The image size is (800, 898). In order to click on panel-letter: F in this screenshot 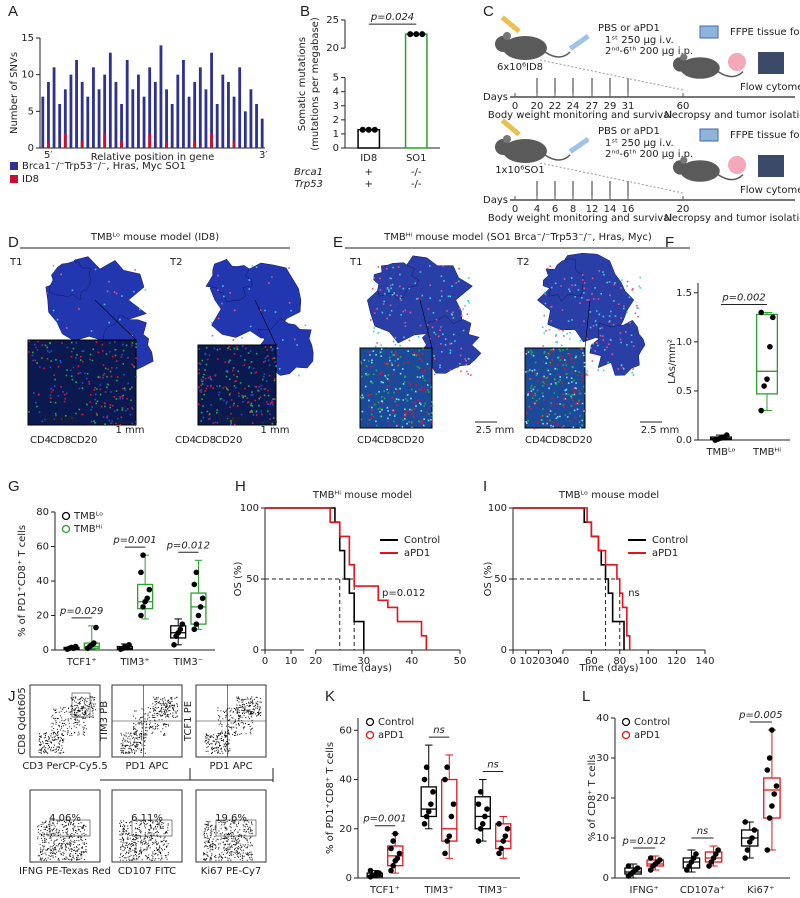, I will do `click(669, 242)`.